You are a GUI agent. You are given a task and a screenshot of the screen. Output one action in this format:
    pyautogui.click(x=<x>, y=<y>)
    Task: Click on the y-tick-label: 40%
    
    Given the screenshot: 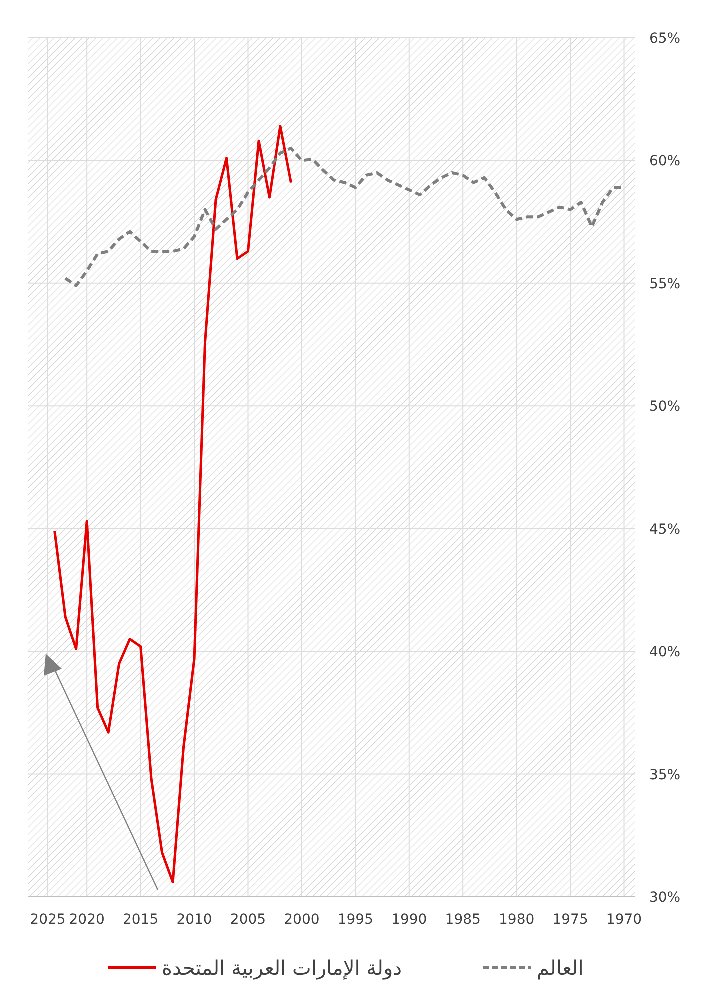 What is the action you would take?
    pyautogui.click(x=665, y=652)
    